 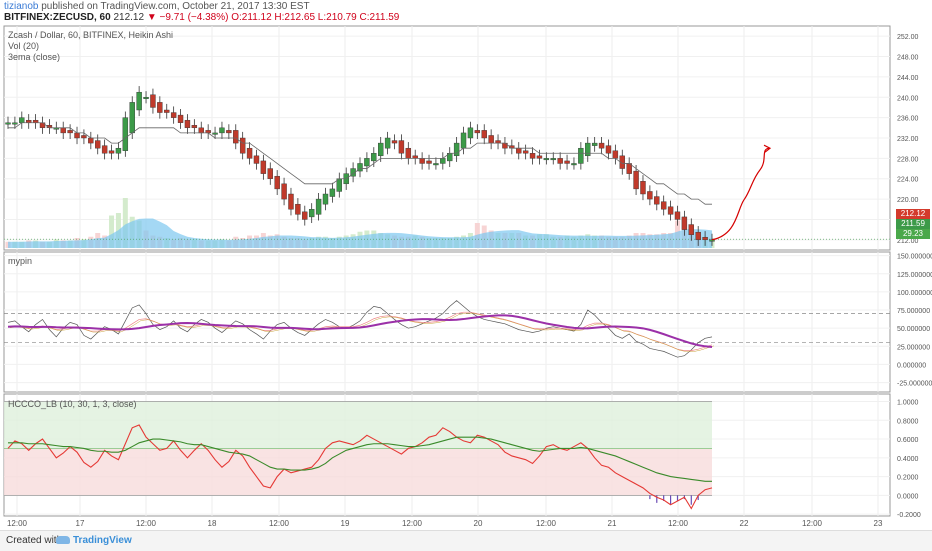 I want to click on y-tick-label: 100.000000, so click(x=914, y=293).